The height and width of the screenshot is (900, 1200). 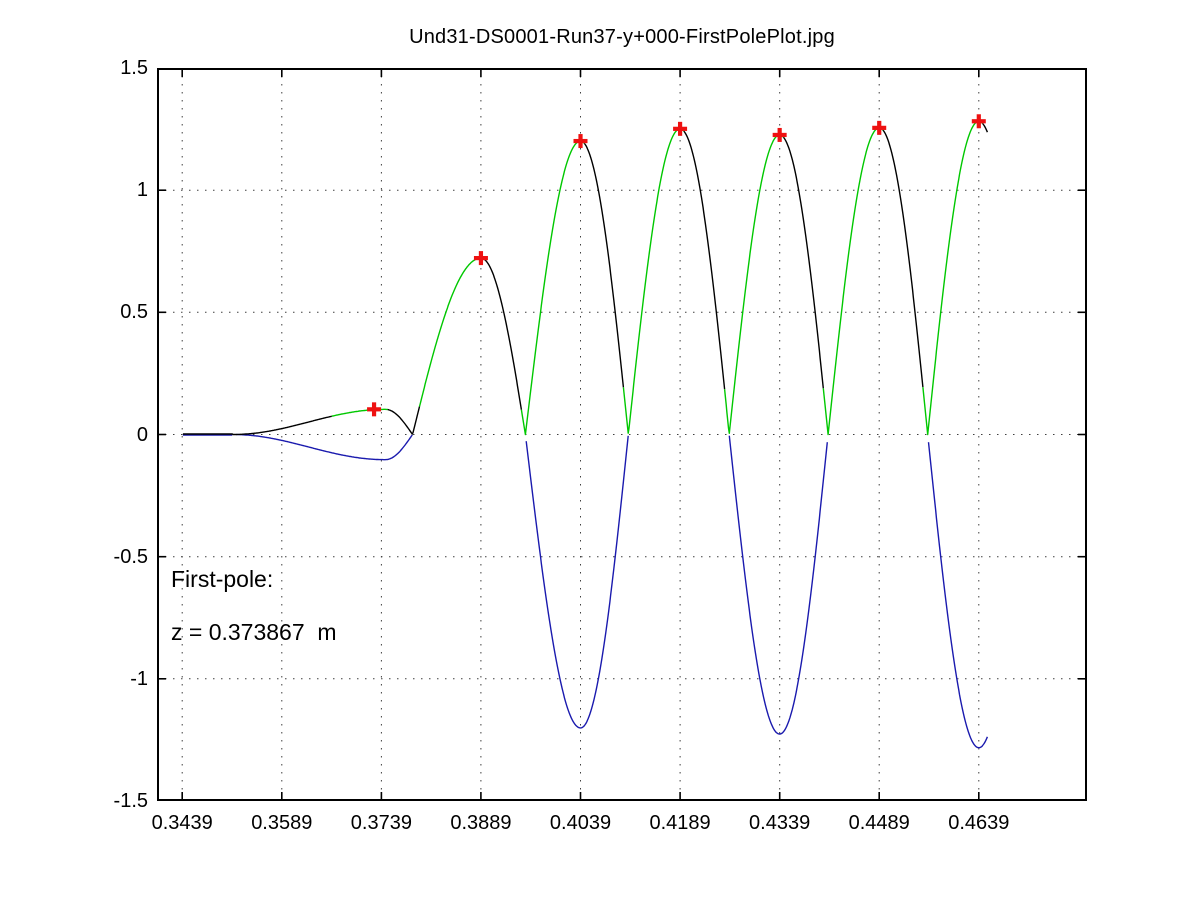 I want to click on x-tick-label: 0.3739, so click(x=381, y=823).